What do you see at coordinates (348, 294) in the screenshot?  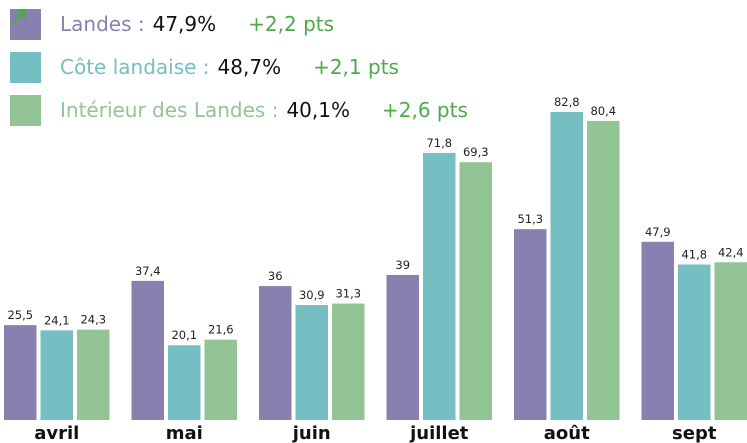 I see `data-label: 31,3` at bounding box center [348, 294].